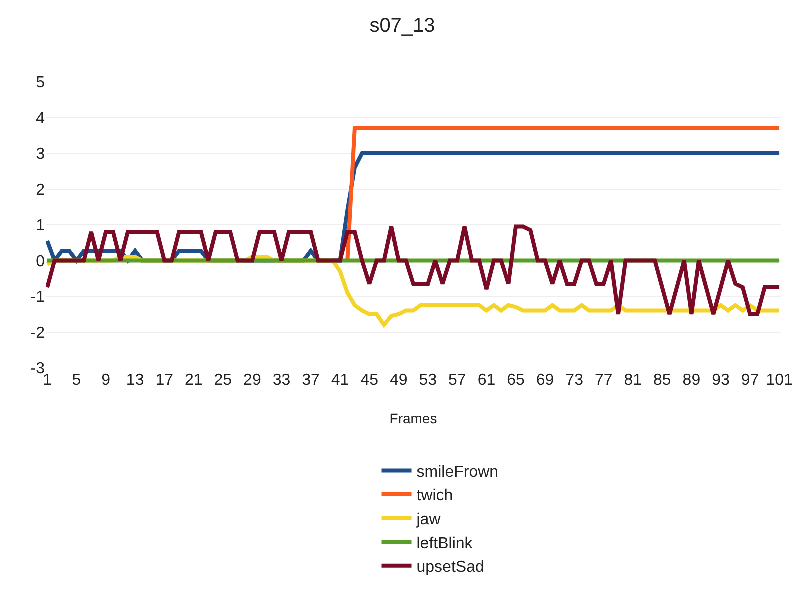 The width and height of the screenshot is (805, 595). I want to click on legend-label: jaw, so click(429, 520).